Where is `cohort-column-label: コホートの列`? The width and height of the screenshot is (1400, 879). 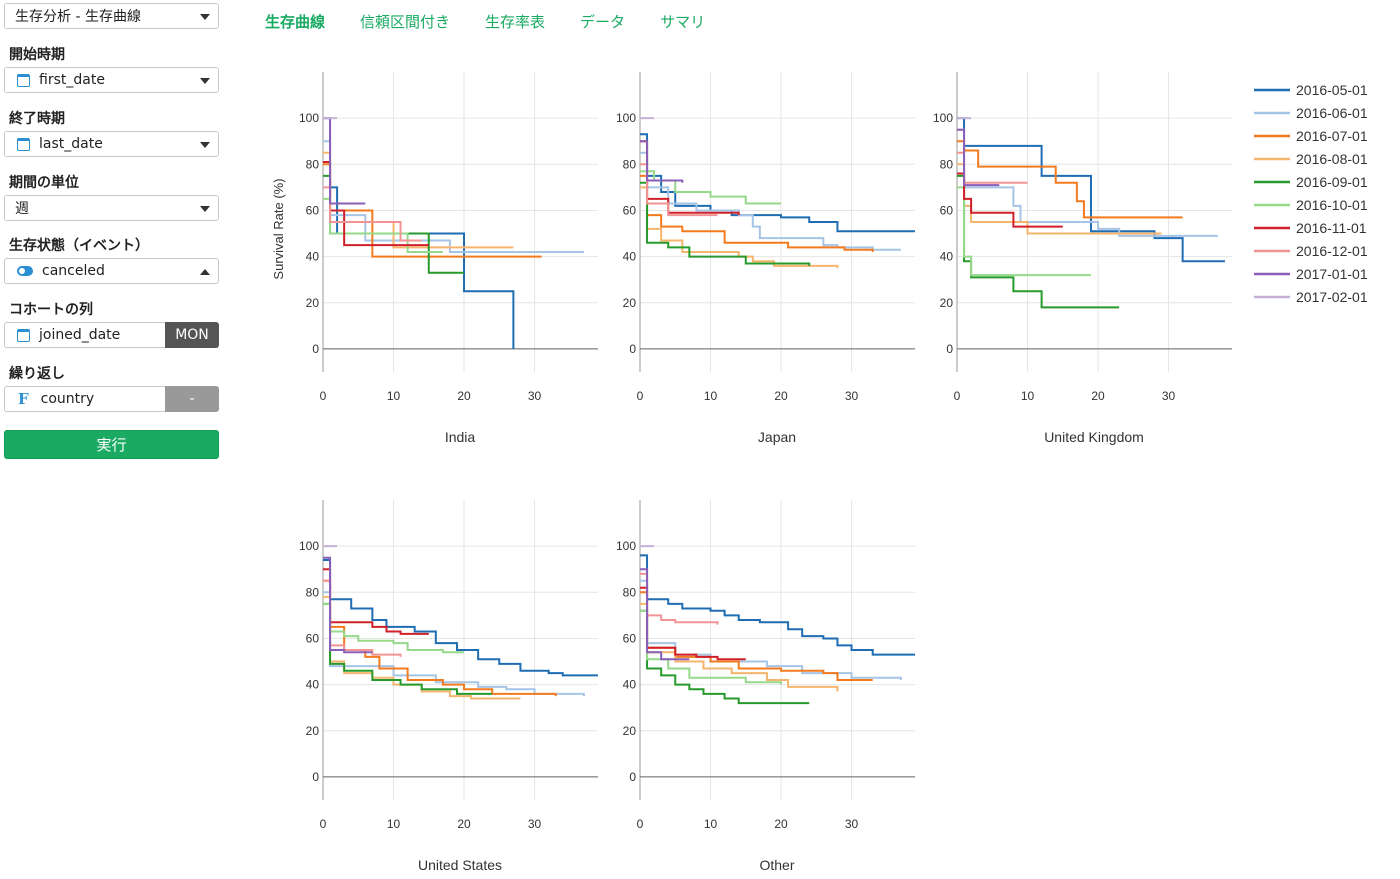 cohort-column-label: コホートの列 is located at coordinates (51, 310).